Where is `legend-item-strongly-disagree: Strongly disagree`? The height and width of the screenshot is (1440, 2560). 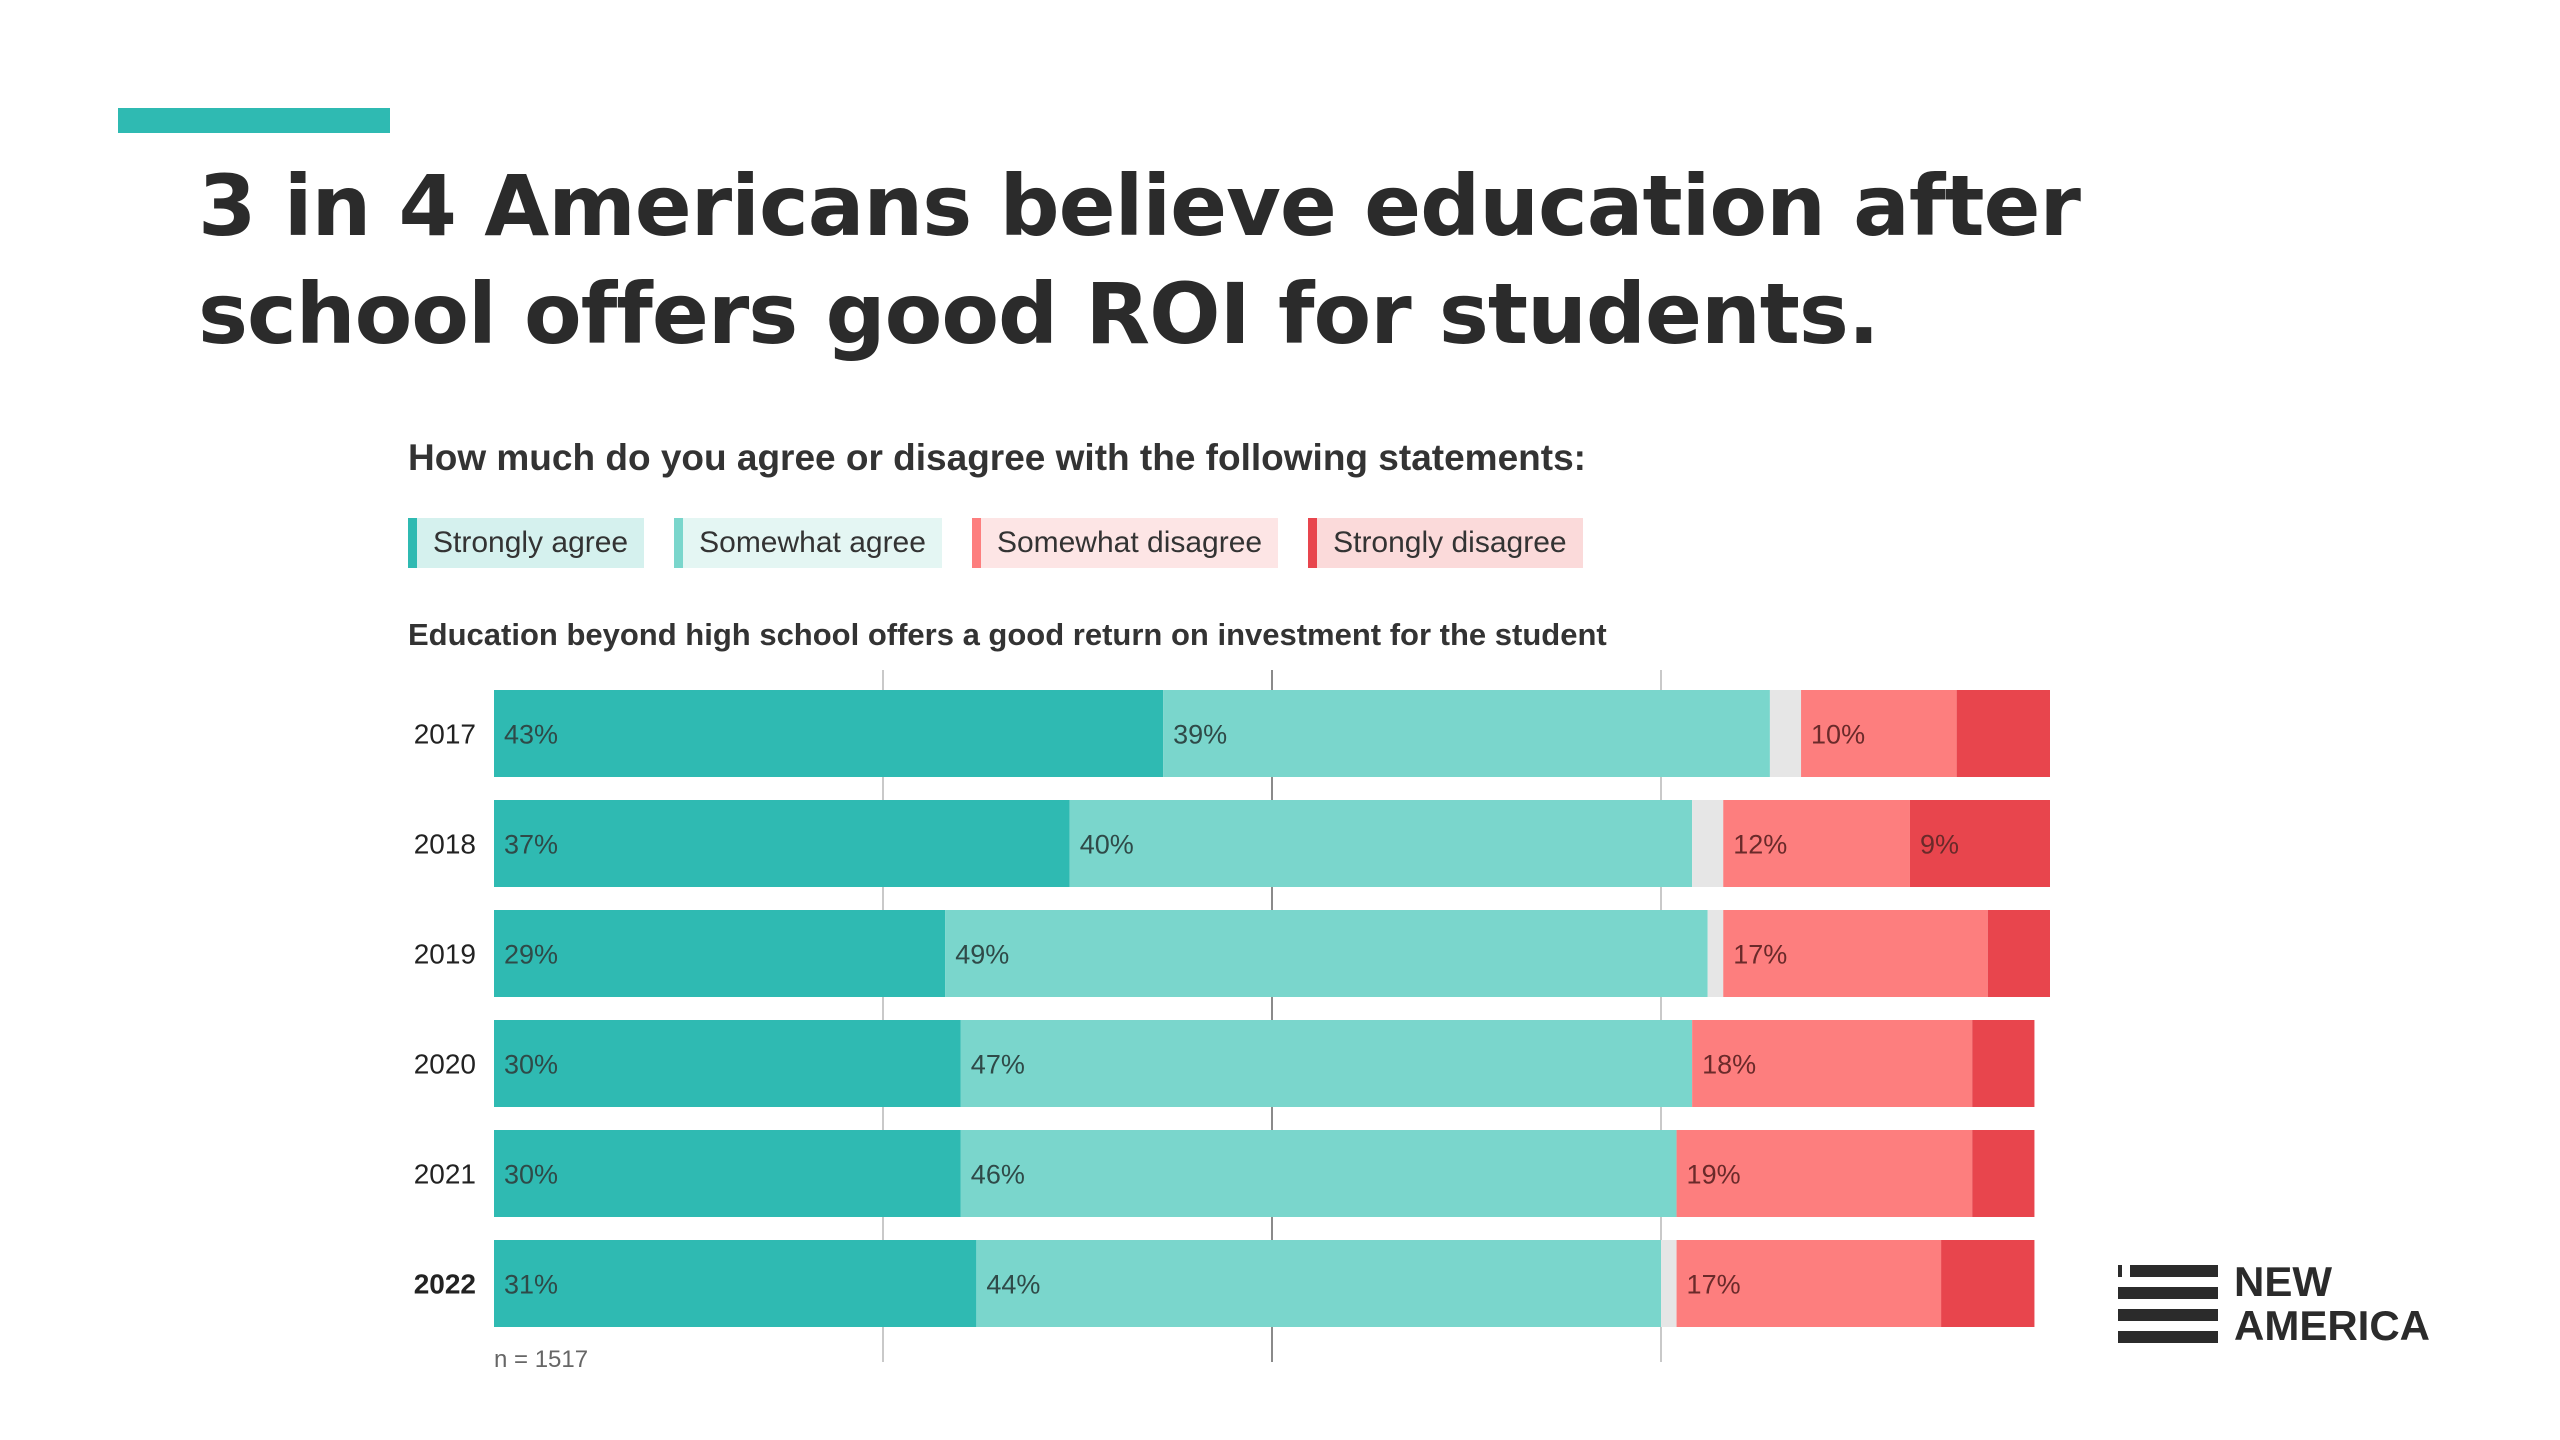 legend-item-strongly-disagree: Strongly disagree is located at coordinates (1445, 543).